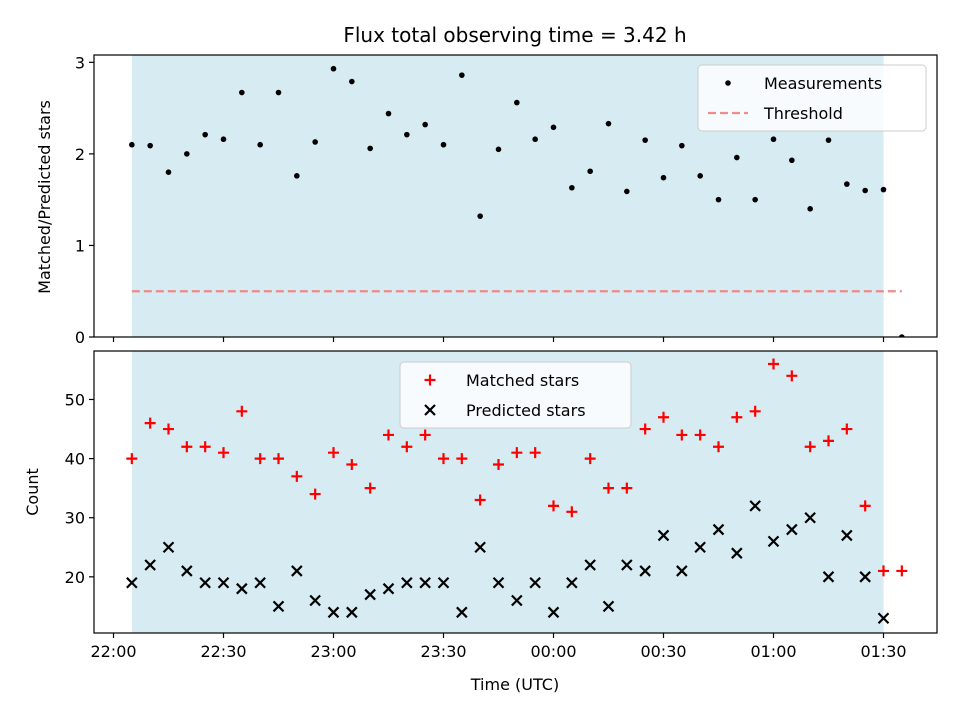  I want to click on x-tick-label: 01:00, so click(773, 651).